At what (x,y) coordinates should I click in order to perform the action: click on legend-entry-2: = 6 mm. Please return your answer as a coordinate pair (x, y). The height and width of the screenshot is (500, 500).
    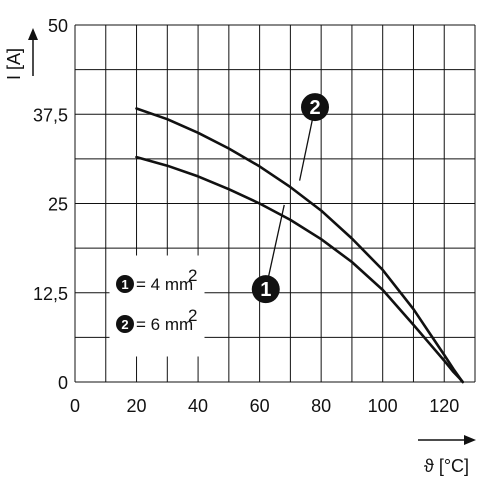
    Looking at the image, I should click on (164, 324).